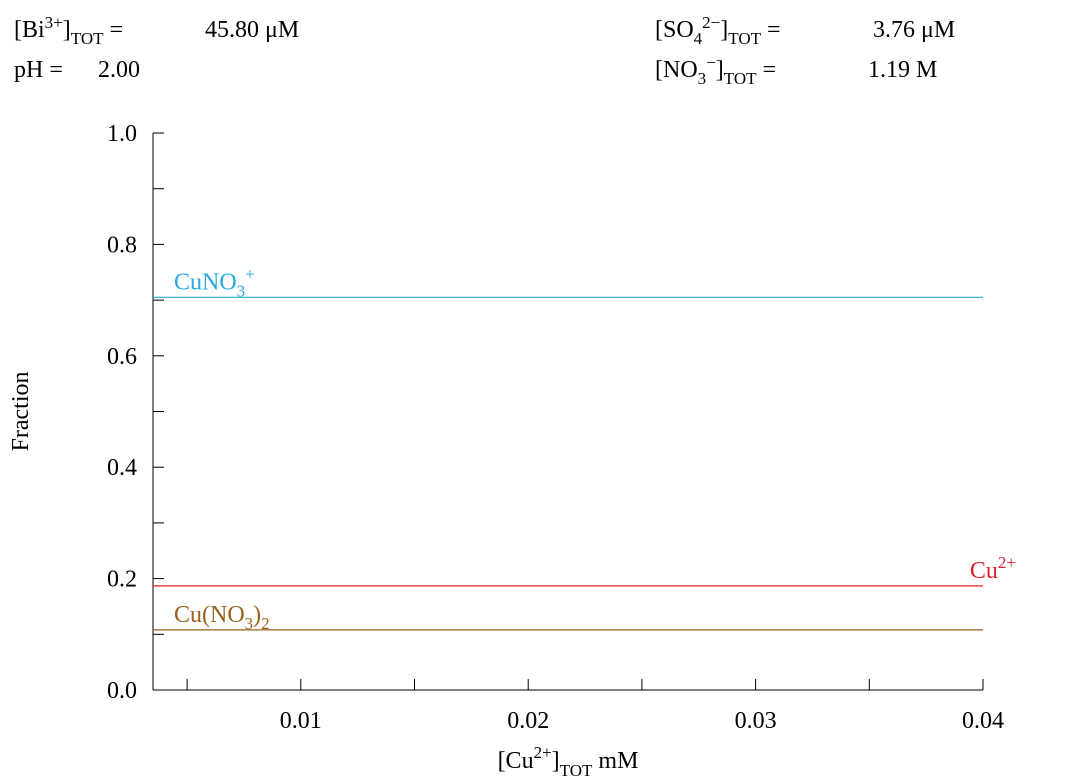  I want to click on y-tick-label: 0.8, so click(122, 245).